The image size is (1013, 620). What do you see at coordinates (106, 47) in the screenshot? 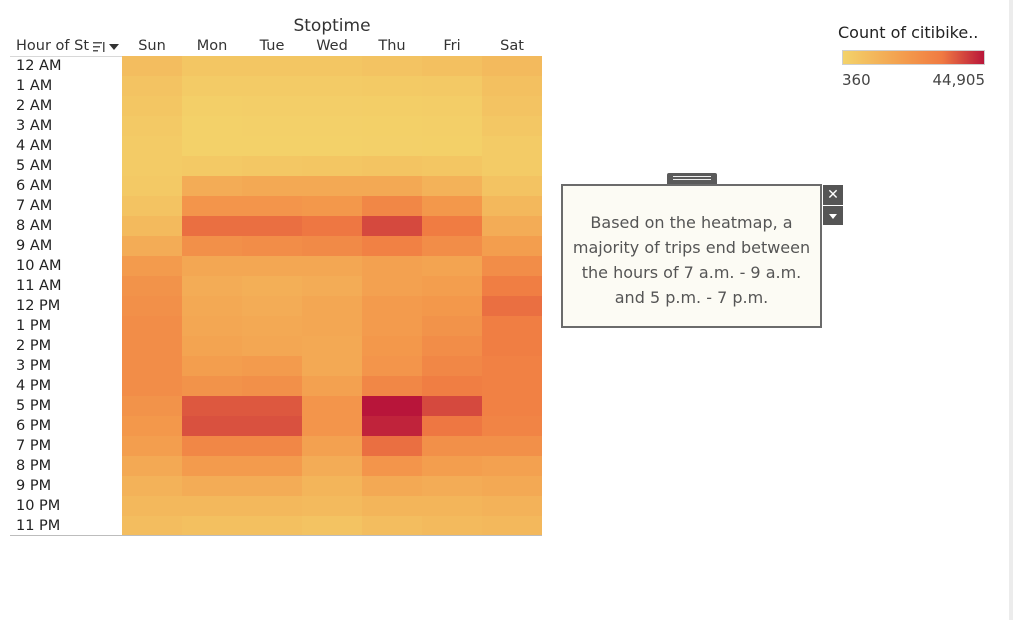
I see `sort-icon` at bounding box center [106, 47].